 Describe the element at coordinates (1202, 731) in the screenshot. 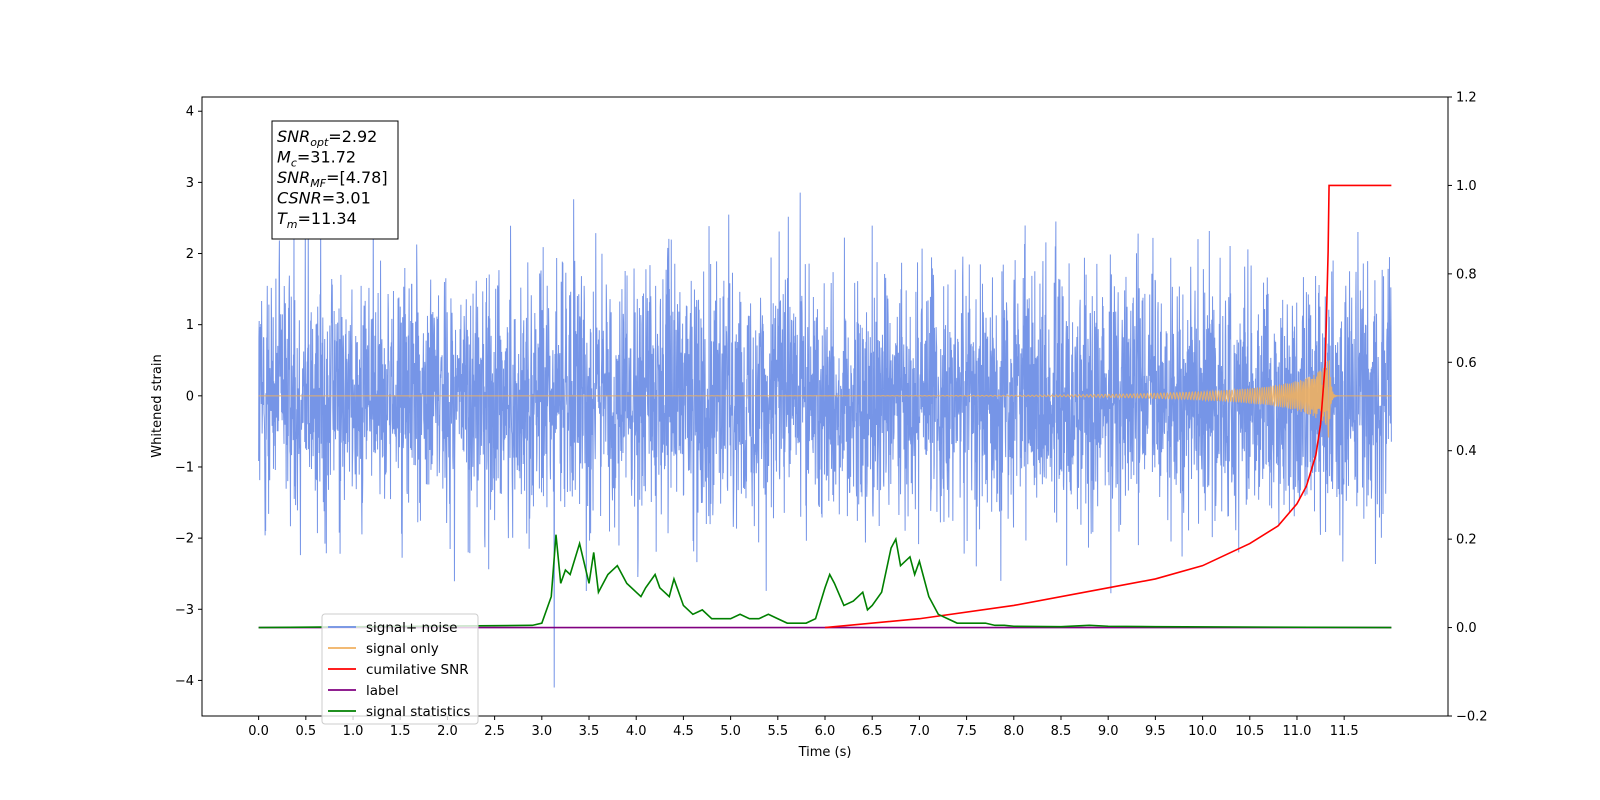

I see `x-tick-label: 10.0` at that location.